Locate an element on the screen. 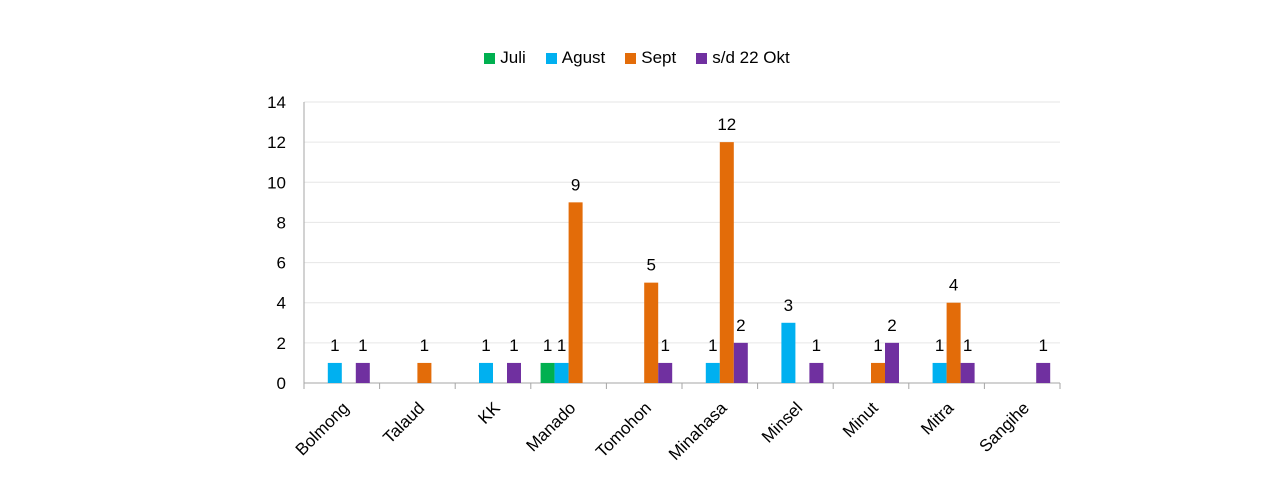 The height and width of the screenshot is (499, 1274). legend-swatch-juli is located at coordinates (490, 58).